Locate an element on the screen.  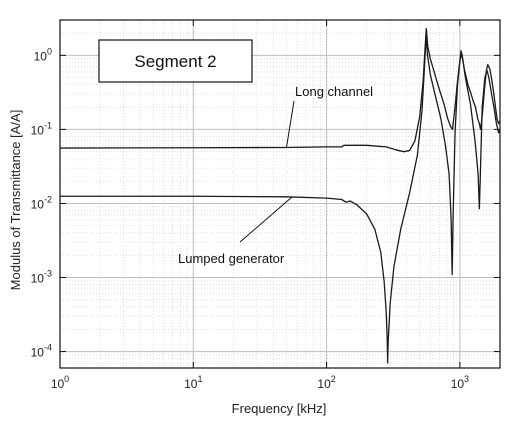
x-tick-exponent: 2 is located at coordinates (333, 379).